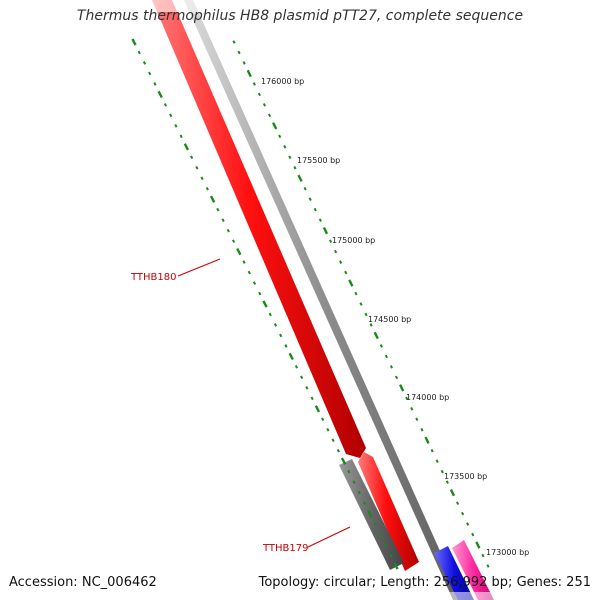  What do you see at coordinates (353, 240) in the screenshot?
I see `tick-label: 175000 bp` at bounding box center [353, 240].